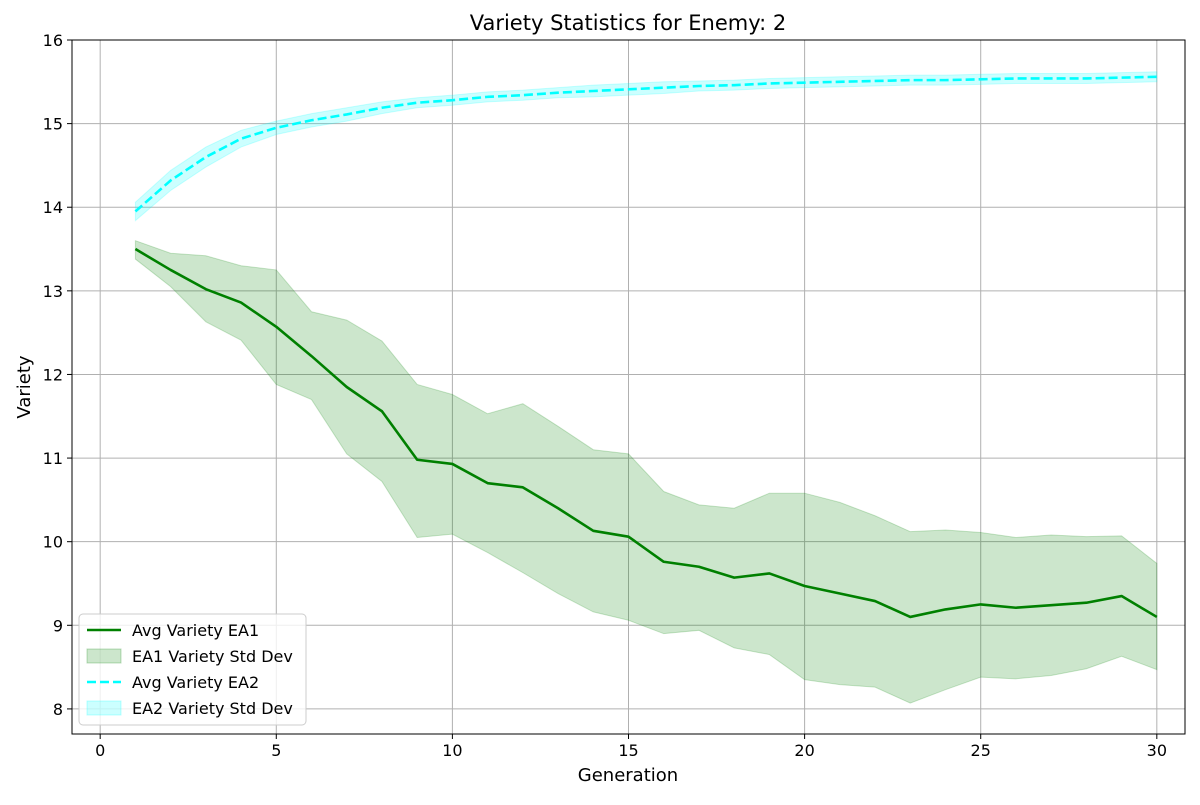 This screenshot has width=1200, height=805. Describe the element at coordinates (58, 709) in the screenshot. I see `y-tick-label: 8` at that location.